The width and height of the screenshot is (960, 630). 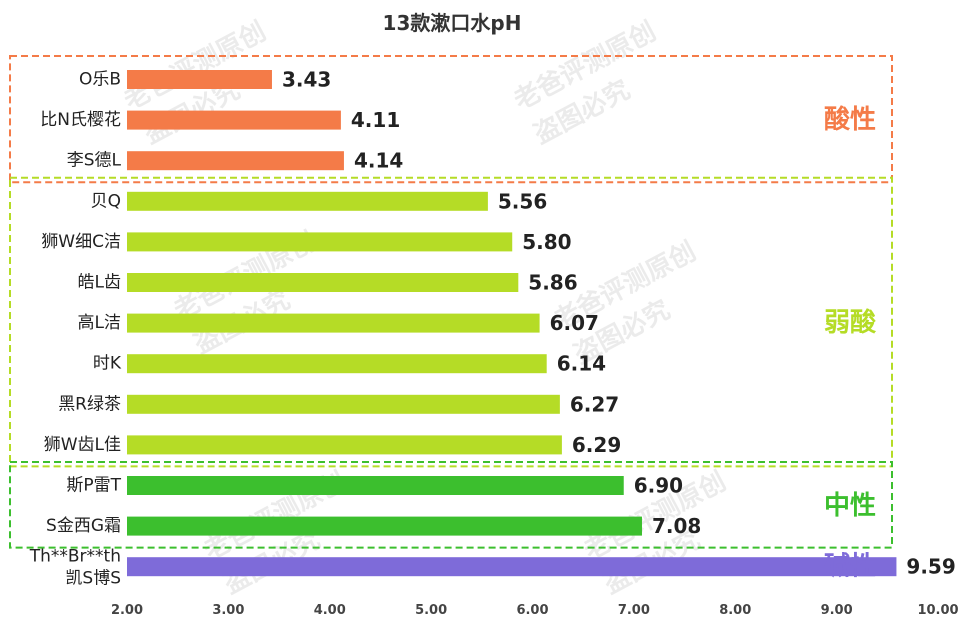 I want to click on group-label: 中性, so click(x=850, y=506).